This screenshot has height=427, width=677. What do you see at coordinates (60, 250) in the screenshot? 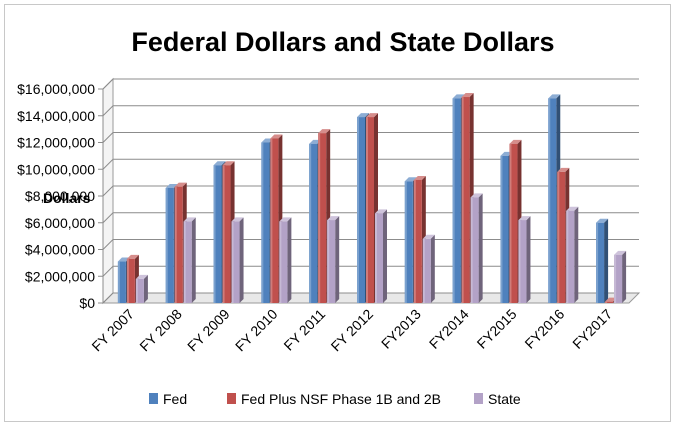
I see `y-tick-label: $4,000,000` at bounding box center [60, 250].